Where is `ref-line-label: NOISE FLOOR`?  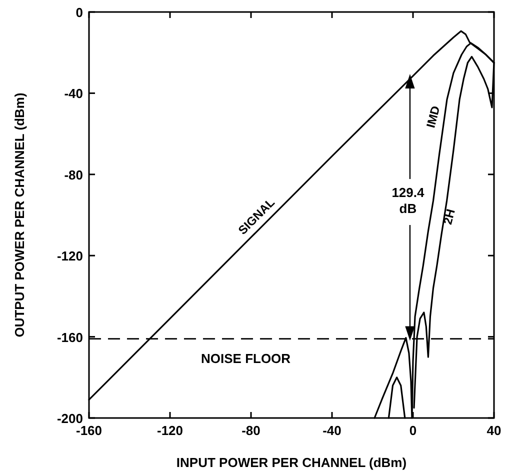
ref-line-label: NOISE FLOOR is located at coordinates (246, 358).